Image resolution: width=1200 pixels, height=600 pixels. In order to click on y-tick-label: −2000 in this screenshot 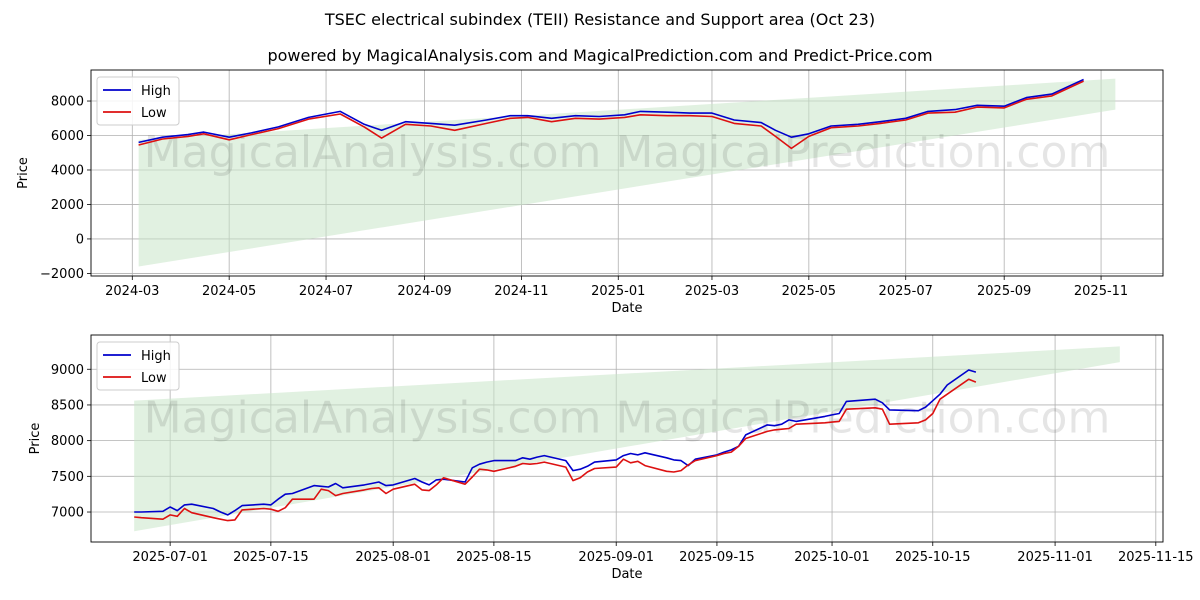, I will do `click(62, 274)`.